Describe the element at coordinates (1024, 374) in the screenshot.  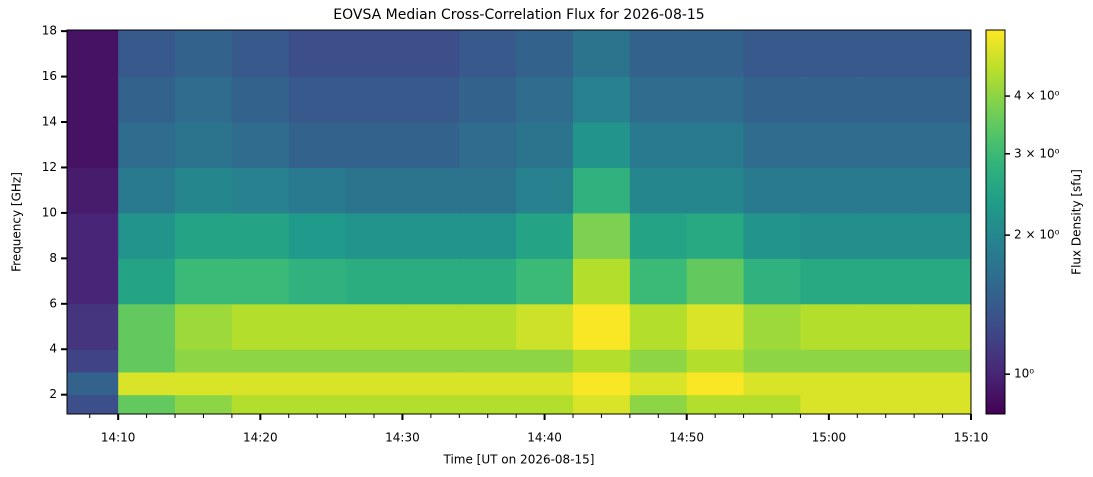
I see `colorbar-tick-label: 10⁰` at that location.